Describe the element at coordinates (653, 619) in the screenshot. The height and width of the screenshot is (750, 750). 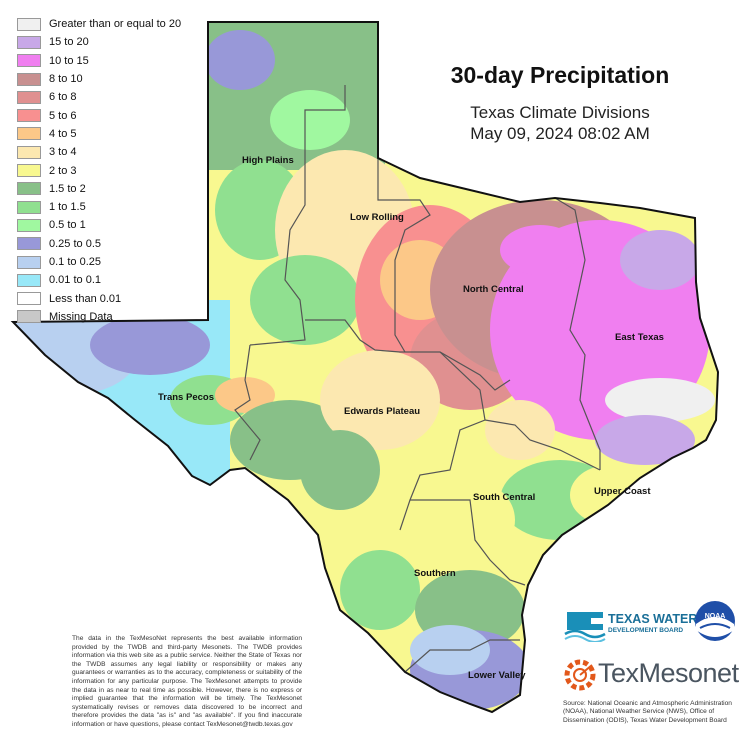
I see `twdb-name: TEXAS WATER` at that location.